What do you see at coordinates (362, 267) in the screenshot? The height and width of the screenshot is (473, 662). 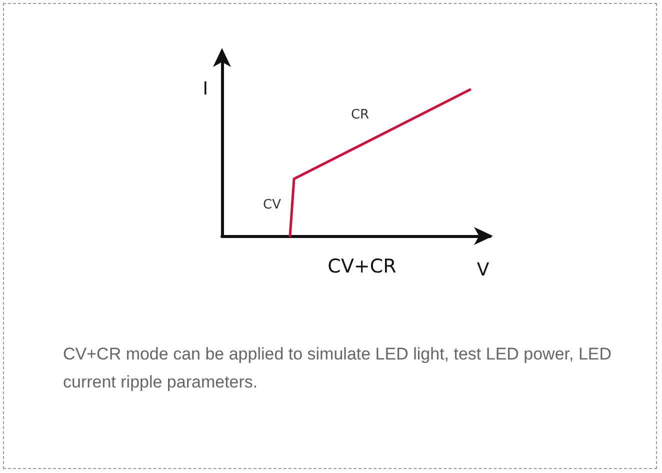 I see `text: CV+CR` at bounding box center [362, 267].